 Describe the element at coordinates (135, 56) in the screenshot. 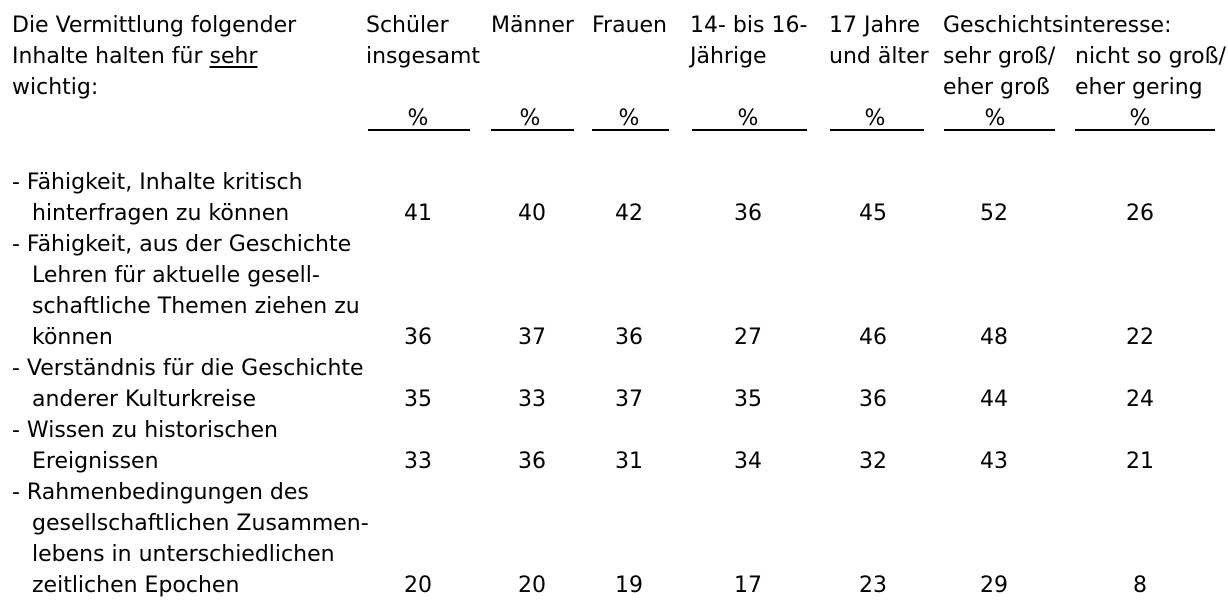

I see `header-lead-line: Inhalte halten für sehr` at that location.